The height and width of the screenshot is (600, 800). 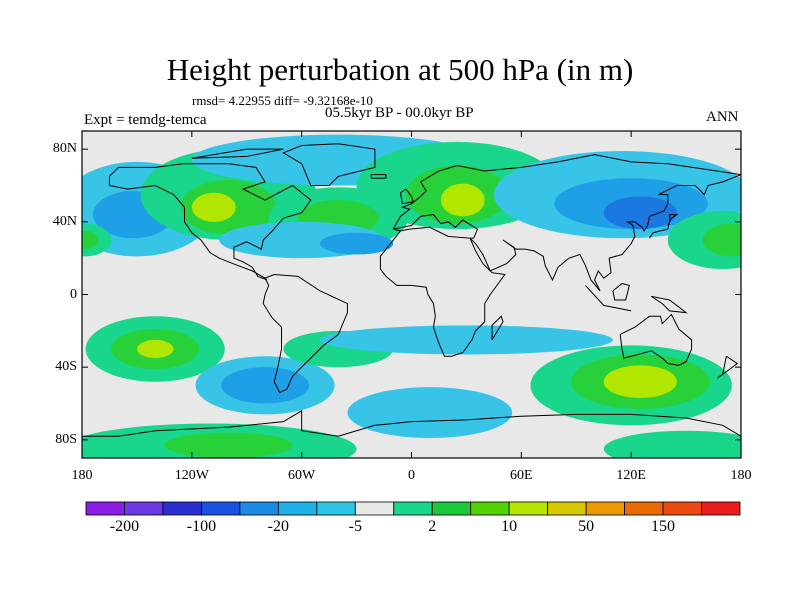 I want to click on x-tick-label: 60W, so click(x=302, y=475).